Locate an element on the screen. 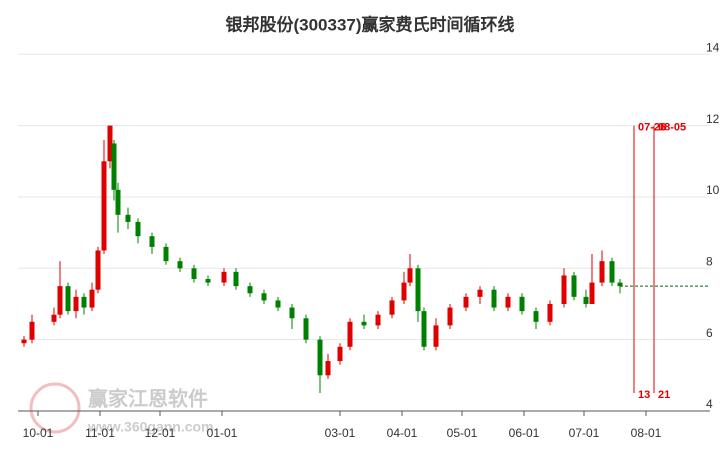 The height and width of the screenshot is (450, 726). y-tick-label: 8 is located at coordinates (709, 261).